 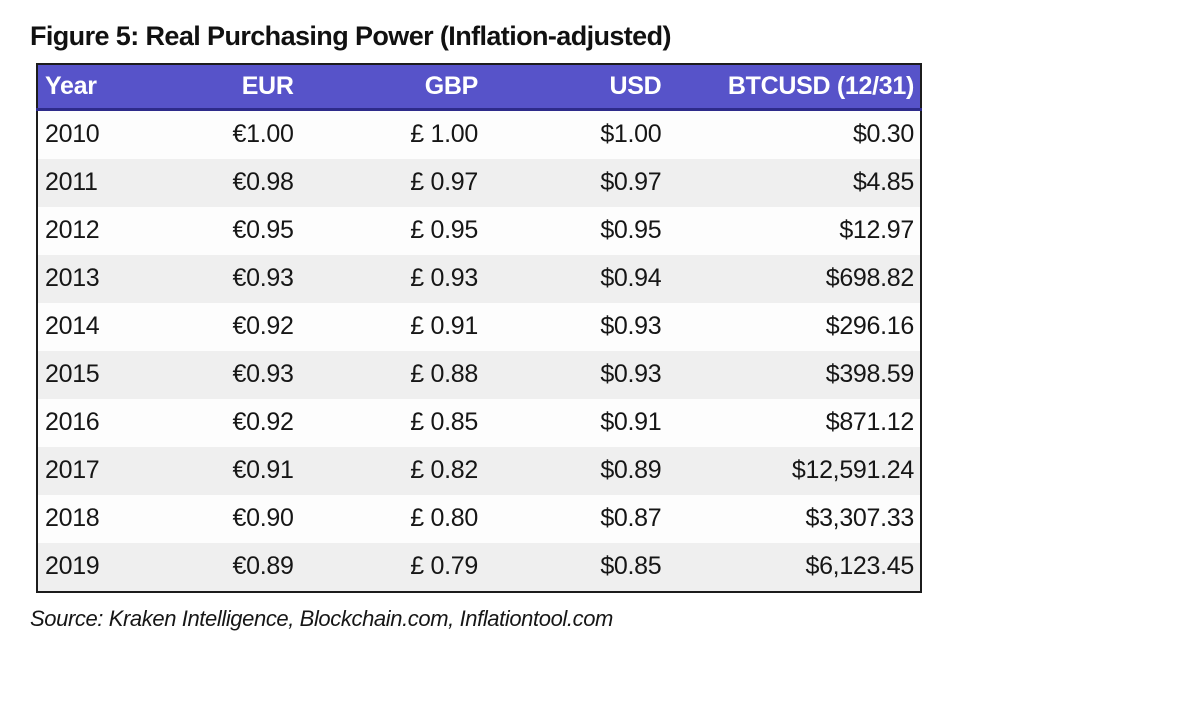 I want to click on table-cell: $0.97, so click(x=631, y=182).